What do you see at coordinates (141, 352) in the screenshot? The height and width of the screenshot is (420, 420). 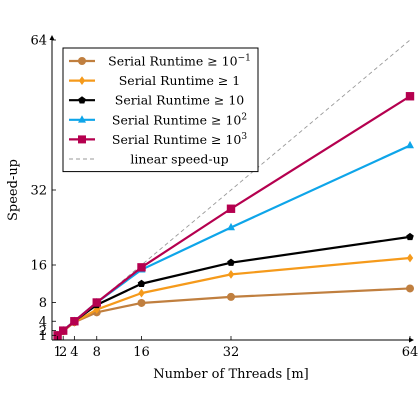 I see `x-tick-label: 16` at bounding box center [141, 352].